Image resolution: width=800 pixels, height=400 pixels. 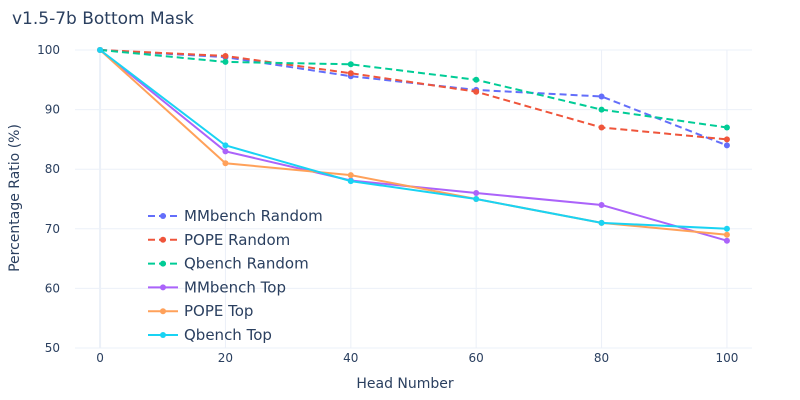 What do you see at coordinates (100, 358) in the screenshot?
I see `x-tick-label: 0` at bounding box center [100, 358].